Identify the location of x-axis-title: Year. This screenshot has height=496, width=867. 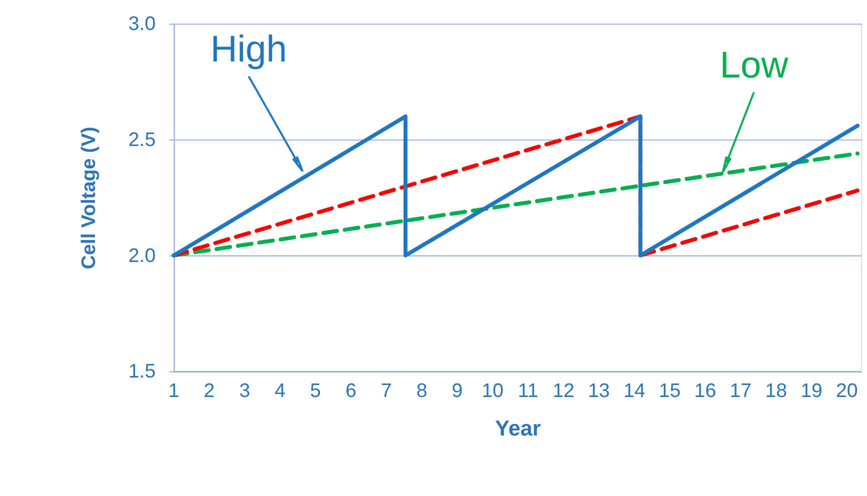
(518, 428).